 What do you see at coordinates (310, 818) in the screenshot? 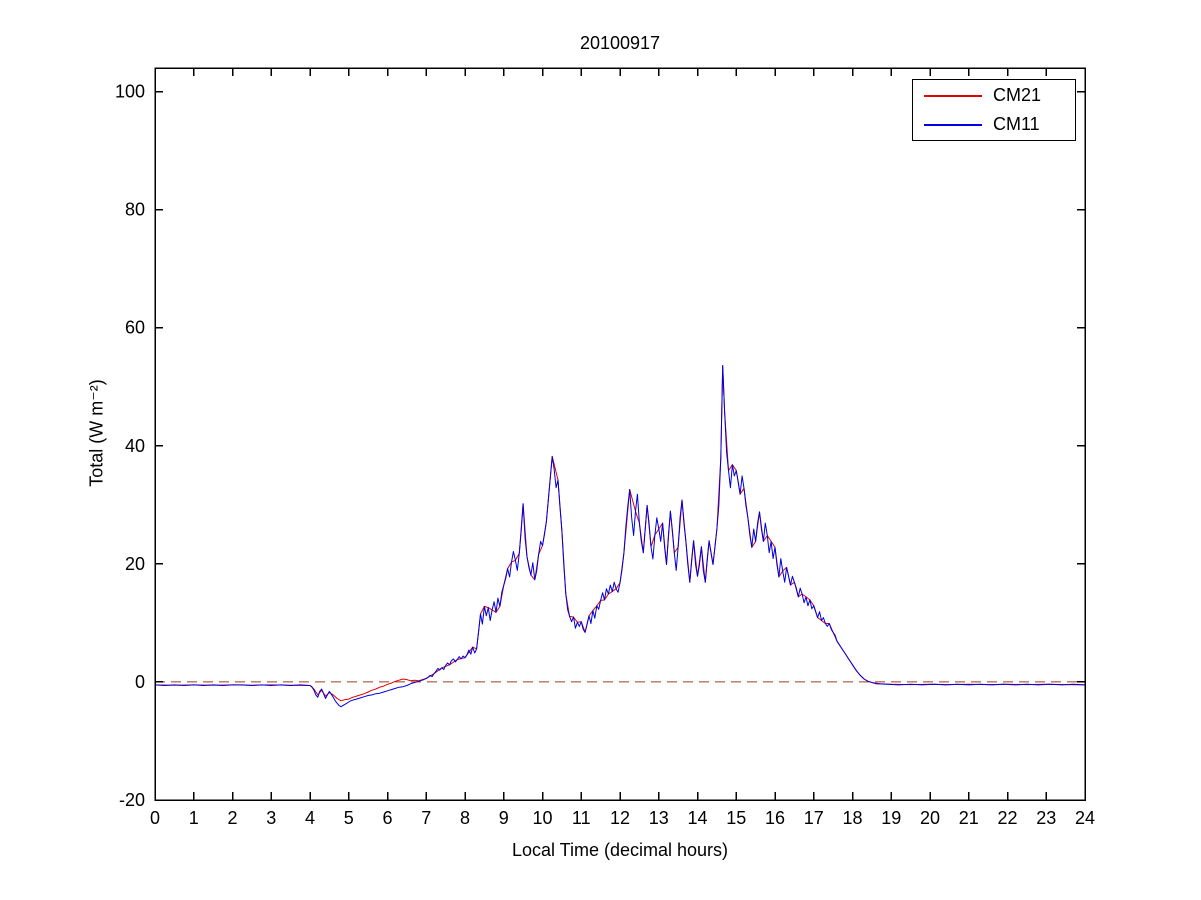
I see `x-tick-label: 4` at bounding box center [310, 818].